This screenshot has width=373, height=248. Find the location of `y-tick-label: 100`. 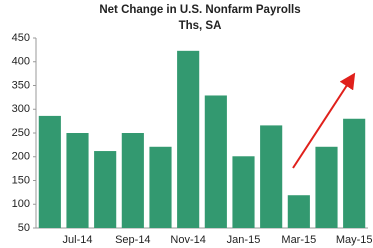

y-tick-label: 100 is located at coordinates (21, 204).